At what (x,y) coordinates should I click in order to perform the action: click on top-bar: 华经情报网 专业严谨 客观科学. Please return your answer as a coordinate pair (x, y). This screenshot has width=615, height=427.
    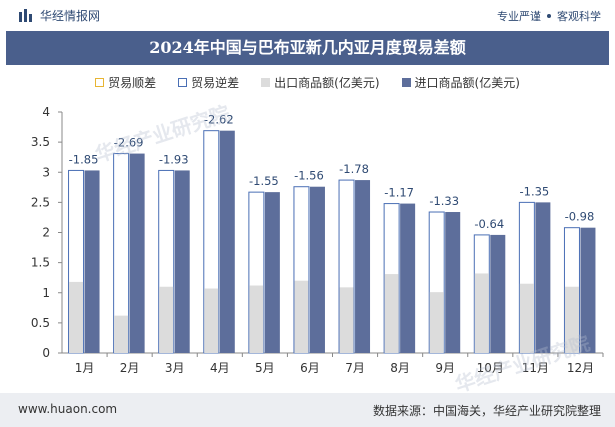
    Looking at the image, I should click on (307, 15).